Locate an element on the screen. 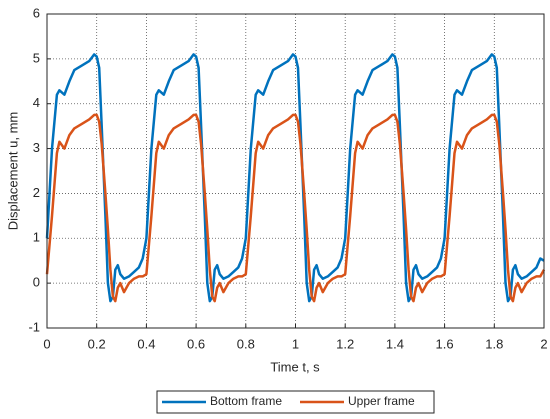  x-tick-label: 0.8 is located at coordinates (246, 343).